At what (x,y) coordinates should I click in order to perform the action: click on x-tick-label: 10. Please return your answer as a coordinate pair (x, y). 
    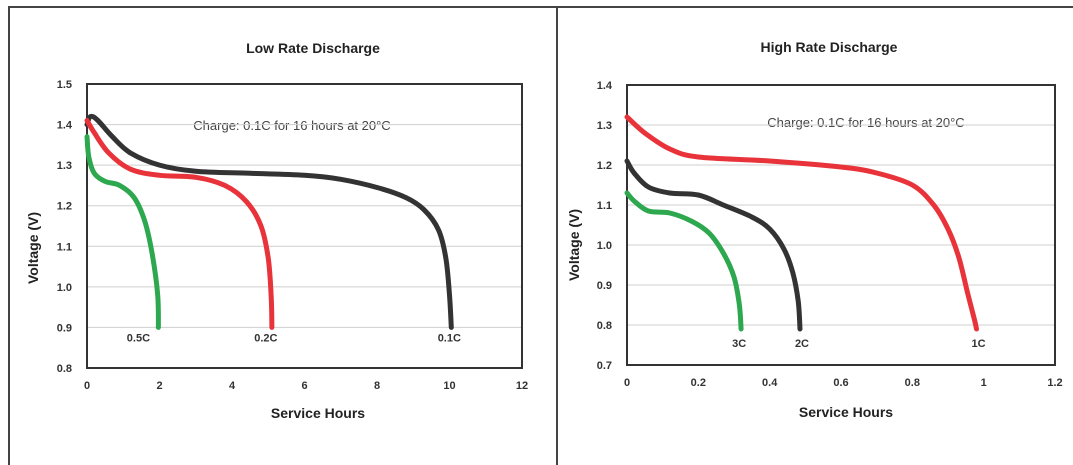
    Looking at the image, I should click on (449, 386).